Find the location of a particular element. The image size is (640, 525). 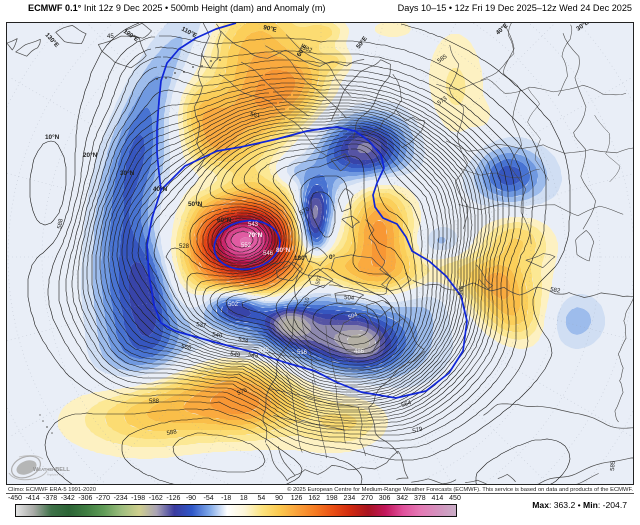

svg-text: 525 is located at coordinates (264, 351).